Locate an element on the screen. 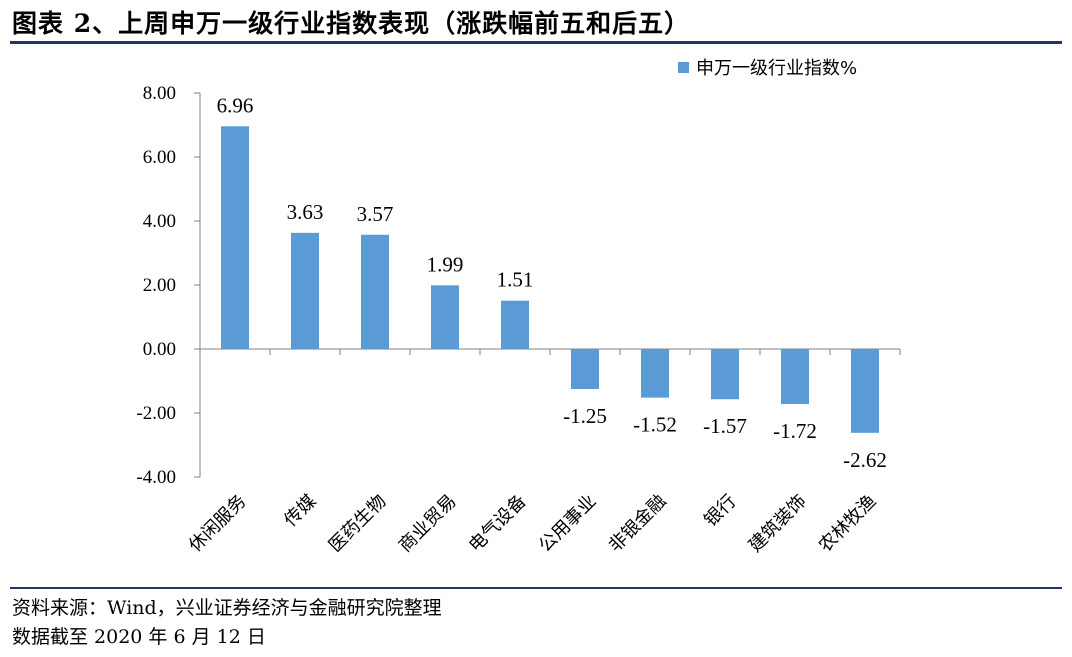  data-label: 1.99 is located at coordinates (445, 264).